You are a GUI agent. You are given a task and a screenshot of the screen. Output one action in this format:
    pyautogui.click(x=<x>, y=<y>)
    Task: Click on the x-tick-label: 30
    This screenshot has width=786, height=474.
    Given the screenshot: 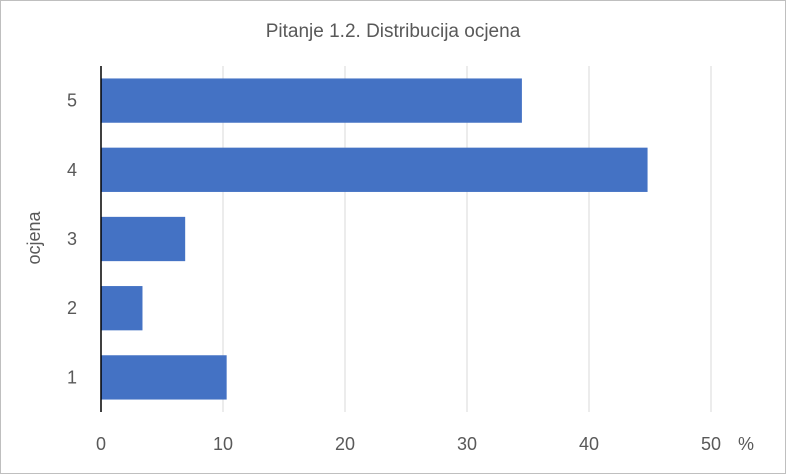 What is the action you would take?
    pyautogui.click(x=467, y=444)
    